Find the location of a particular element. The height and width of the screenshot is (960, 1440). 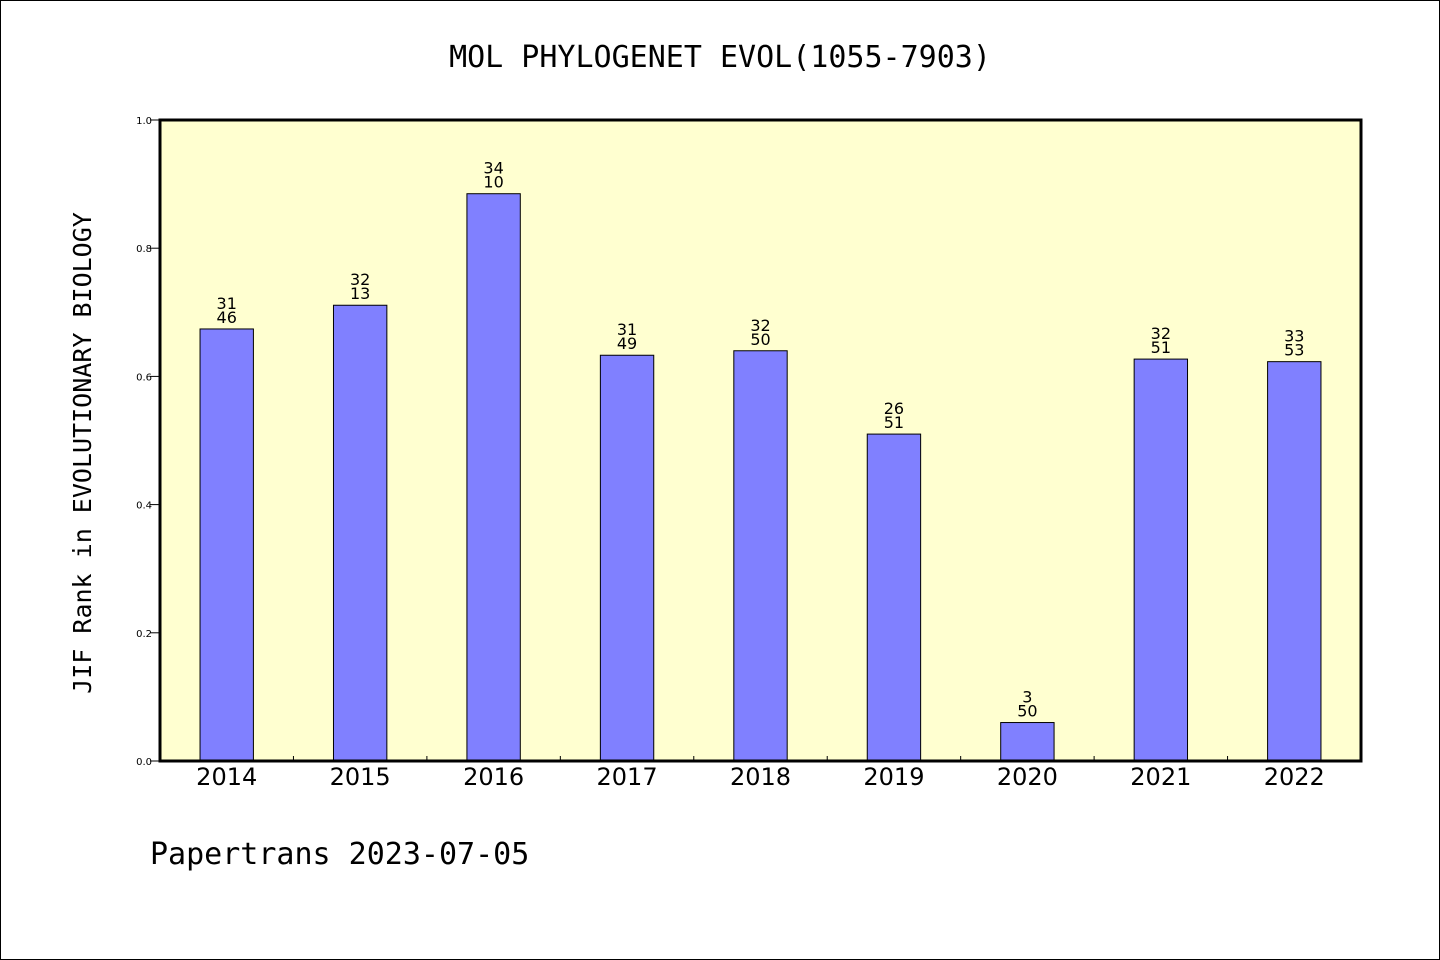

y-tick-label: 0.6 is located at coordinates (144, 377).